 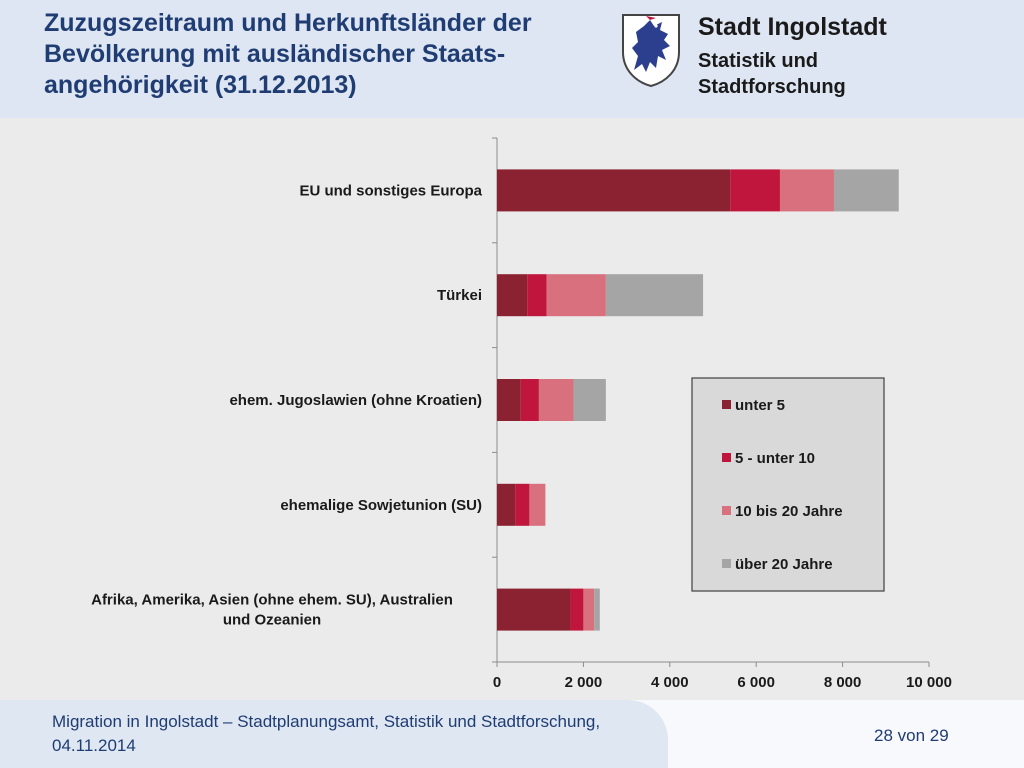 I want to click on page-number: 28 von 29, so click(x=911, y=735).